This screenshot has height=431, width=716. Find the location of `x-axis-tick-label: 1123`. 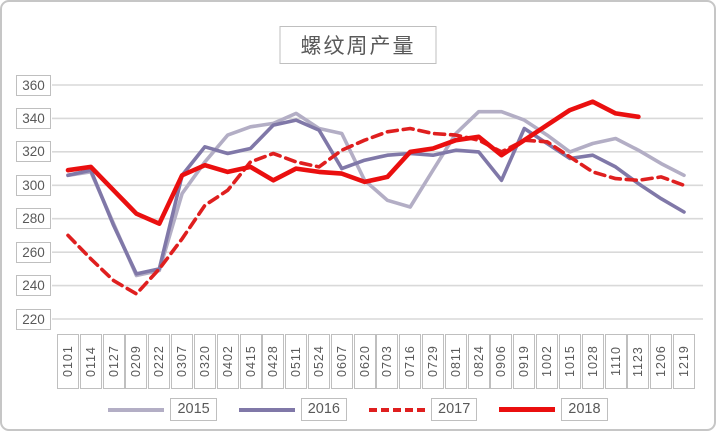

x-axis-tick-label: 1123 is located at coordinates (638, 361).